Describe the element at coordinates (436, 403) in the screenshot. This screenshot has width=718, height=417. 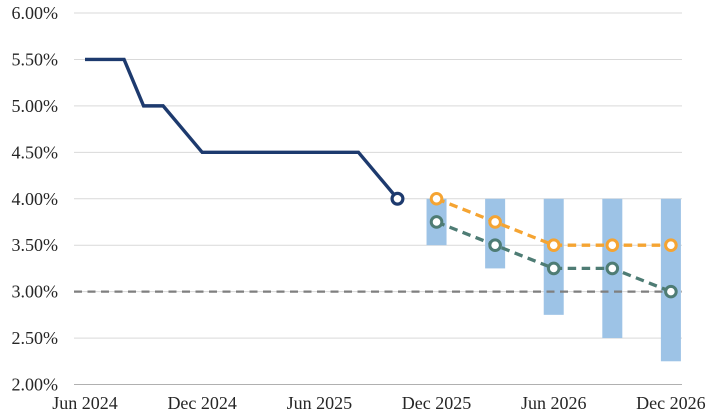
I see `x-axis-tick-label: Dec 2025` at that location.